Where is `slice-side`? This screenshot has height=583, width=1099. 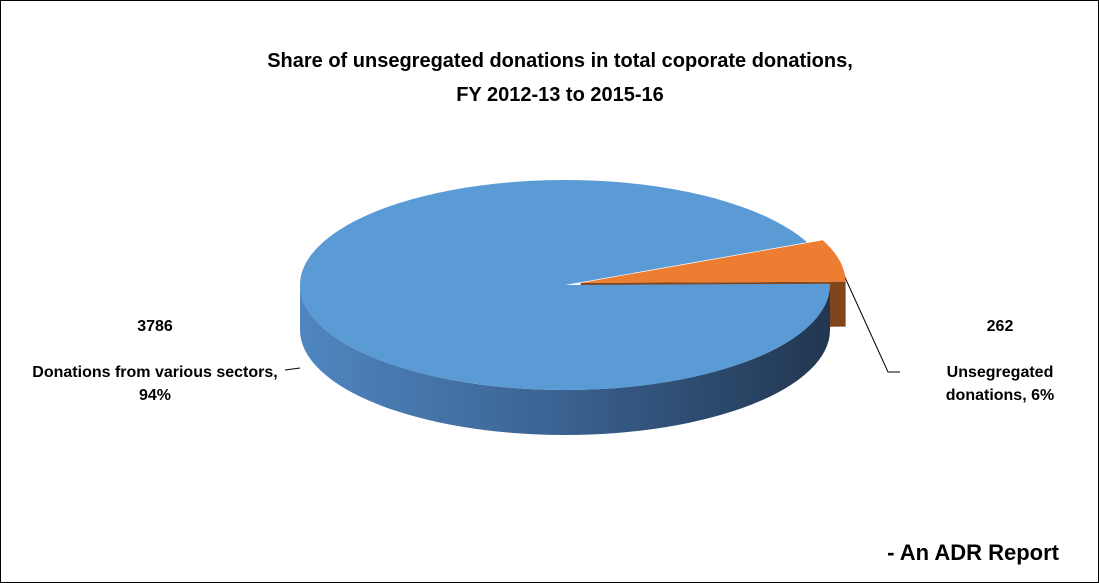 slice-side is located at coordinates (565, 360).